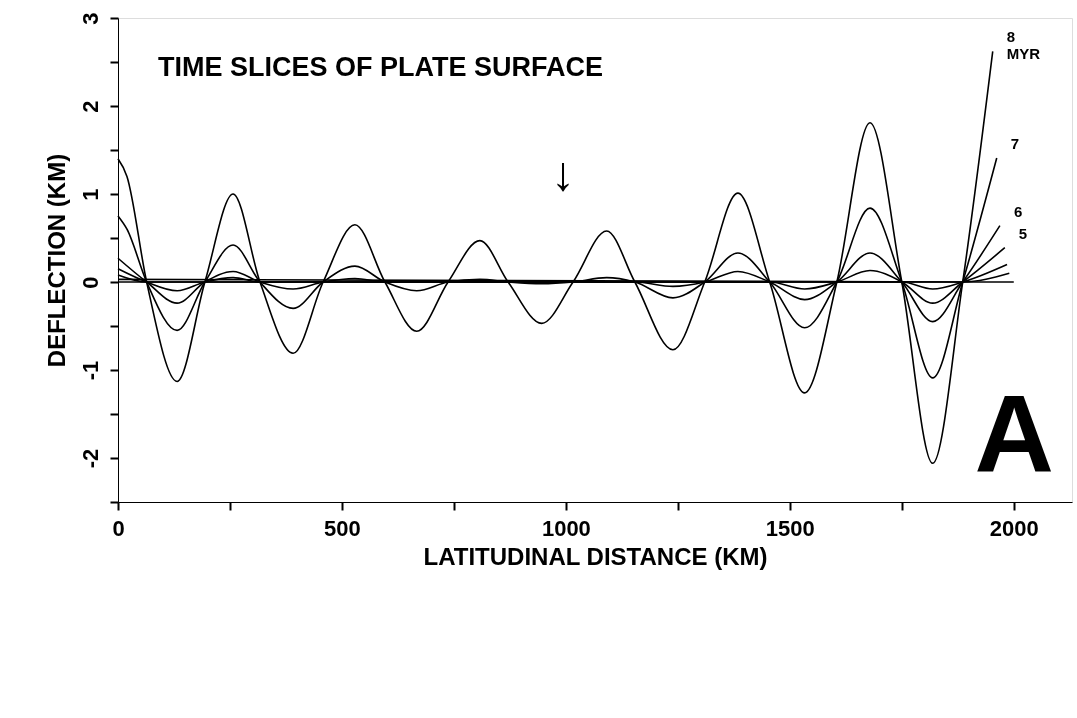 The height and width of the screenshot is (718, 1077). Describe the element at coordinates (90, 106) in the screenshot. I see `y-tick-label: 2` at that location.